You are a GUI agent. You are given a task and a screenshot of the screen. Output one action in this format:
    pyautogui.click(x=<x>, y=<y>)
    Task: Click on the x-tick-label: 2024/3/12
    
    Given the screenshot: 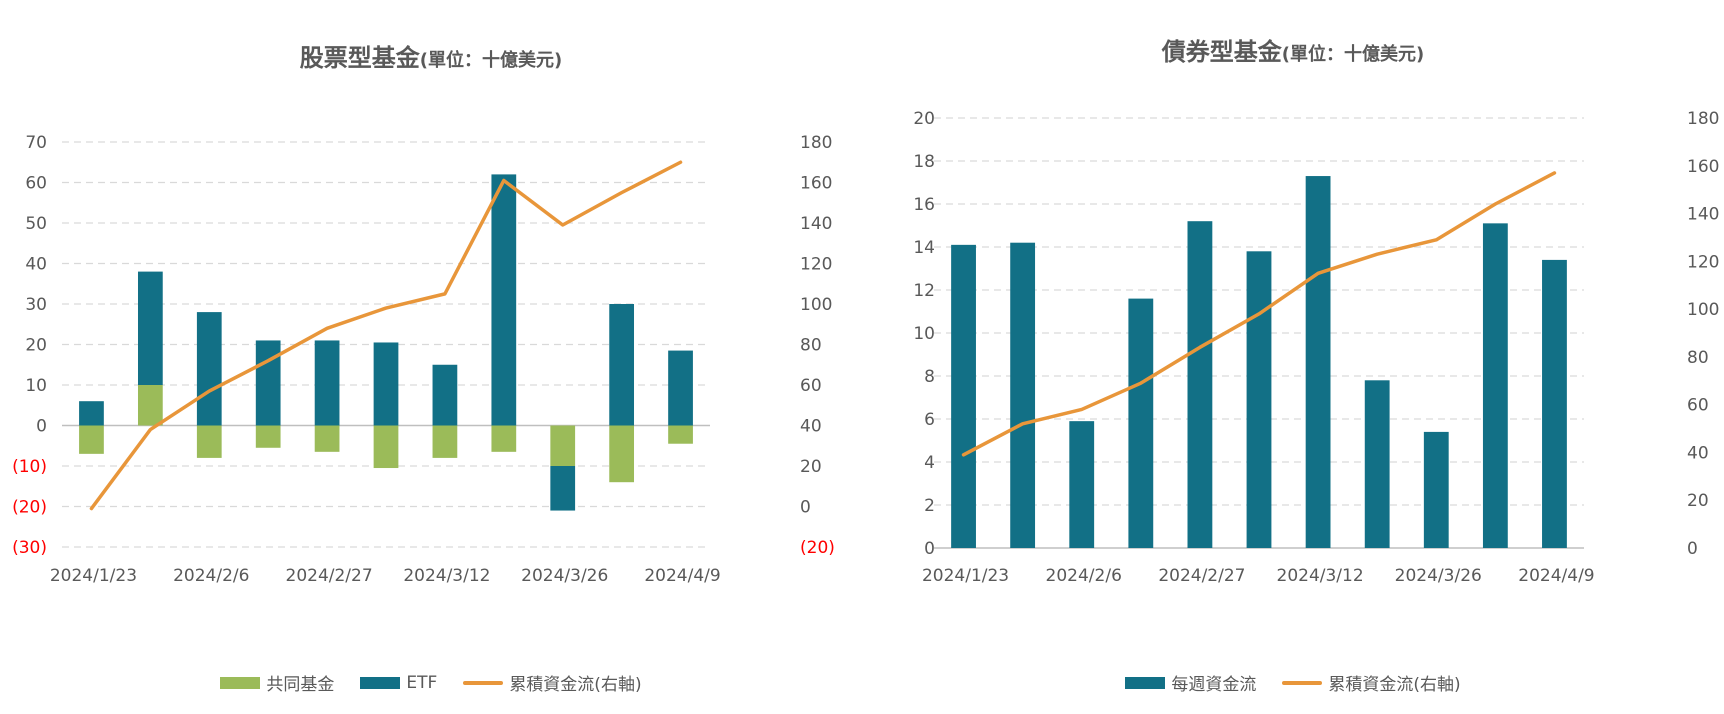 What is the action you would take?
    pyautogui.click(x=1320, y=576)
    